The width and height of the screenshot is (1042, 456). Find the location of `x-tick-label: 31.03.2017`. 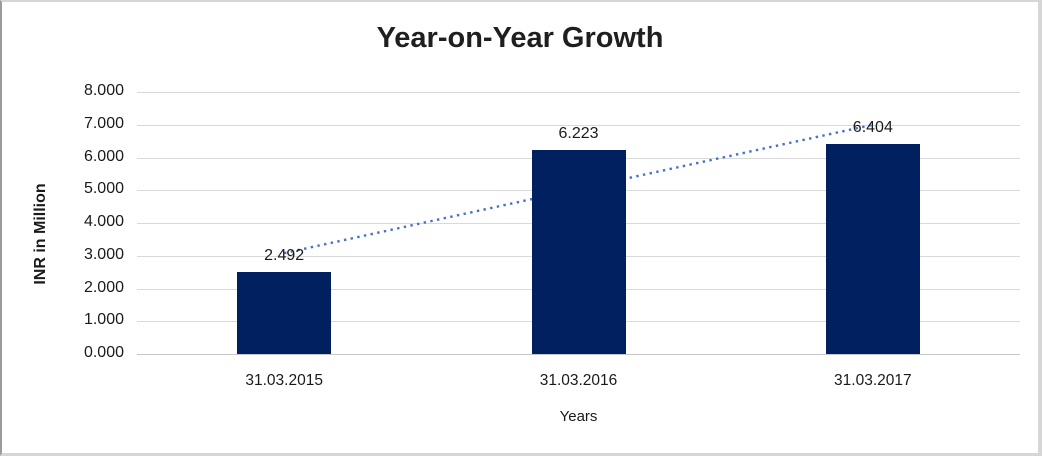

x-tick-label: 31.03.2017 is located at coordinates (873, 380).